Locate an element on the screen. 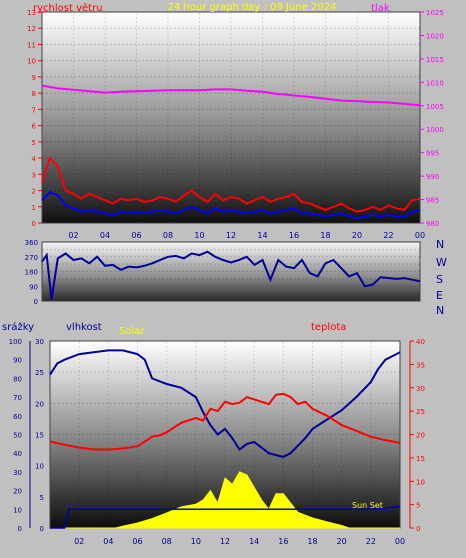 The height and width of the screenshot is (558, 466). solar-title: Solar is located at coordinates (132, 331).